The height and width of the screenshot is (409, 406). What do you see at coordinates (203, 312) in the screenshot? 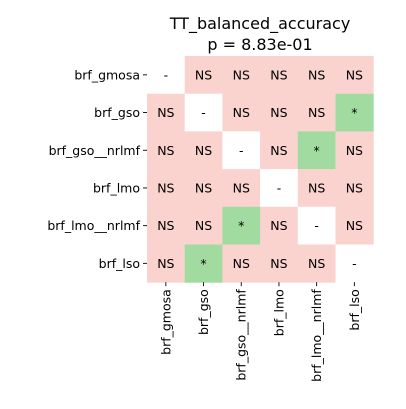
I see `column-tick-label: brf_gso` at bounding box center [203, 312].